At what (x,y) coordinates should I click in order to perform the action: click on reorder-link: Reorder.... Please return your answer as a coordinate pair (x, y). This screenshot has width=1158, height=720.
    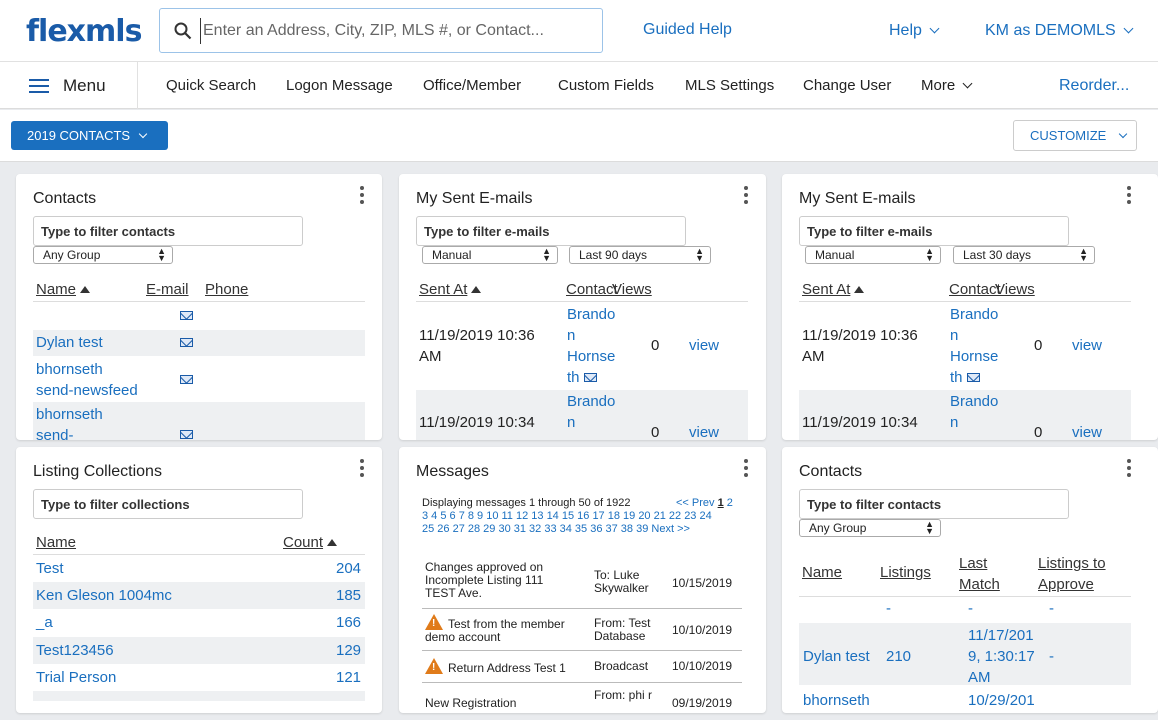
    Looking at the image, I should click on (1094, 85).